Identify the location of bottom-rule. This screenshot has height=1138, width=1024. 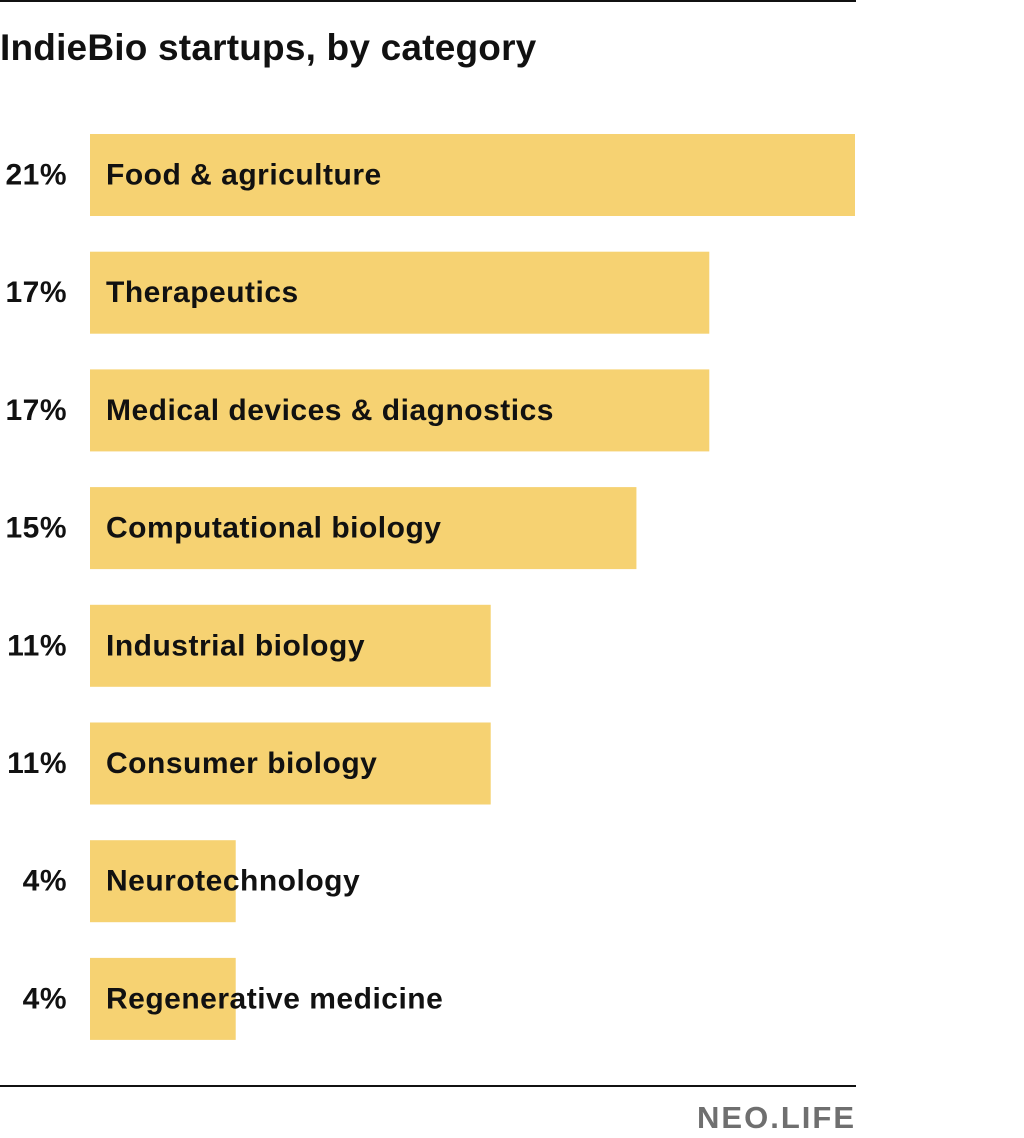
(428, 1086).